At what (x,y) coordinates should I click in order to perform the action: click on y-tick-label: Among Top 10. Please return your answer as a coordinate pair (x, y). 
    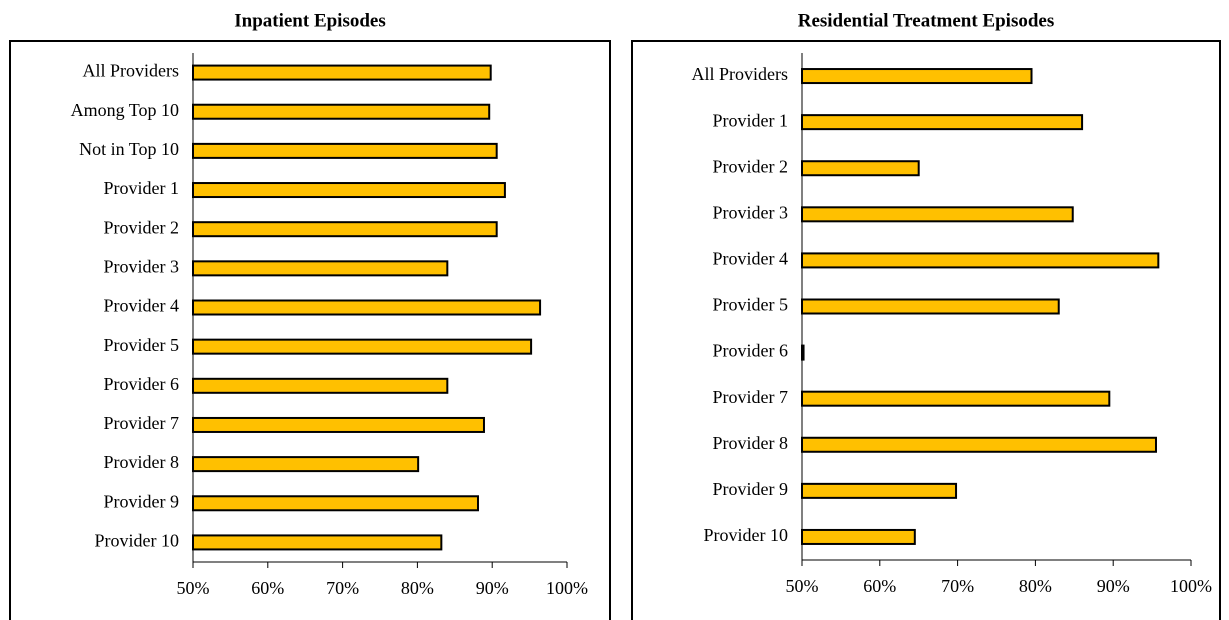
    Looking at the image, I should click on (125, 110).